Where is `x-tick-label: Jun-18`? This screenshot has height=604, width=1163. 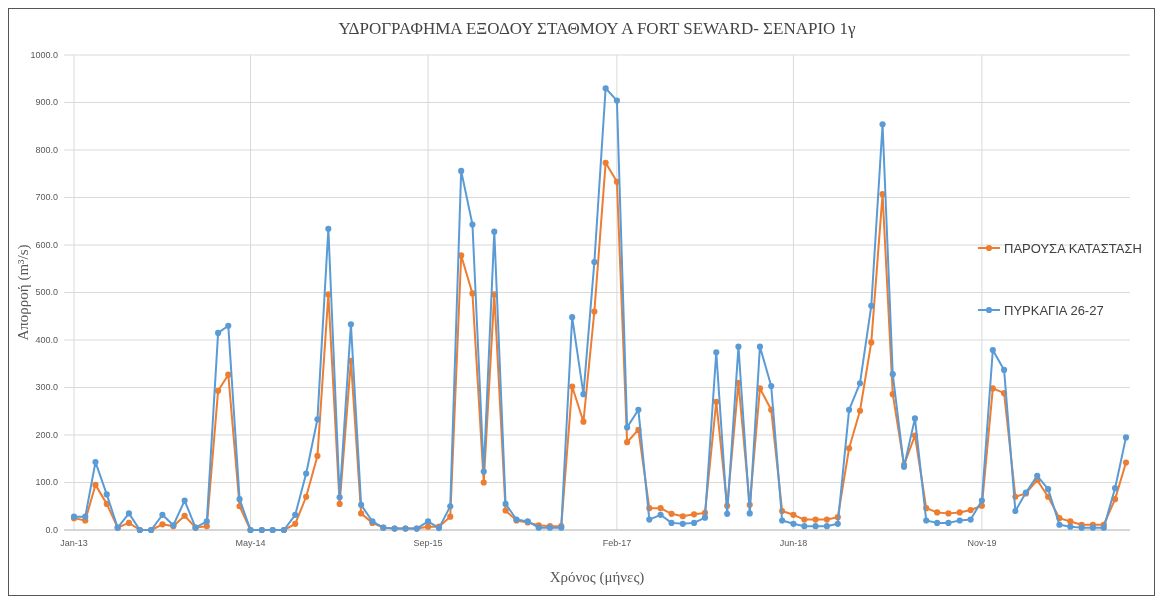 x-tick-label: Jun-18 is located at coordinates (793, 543).